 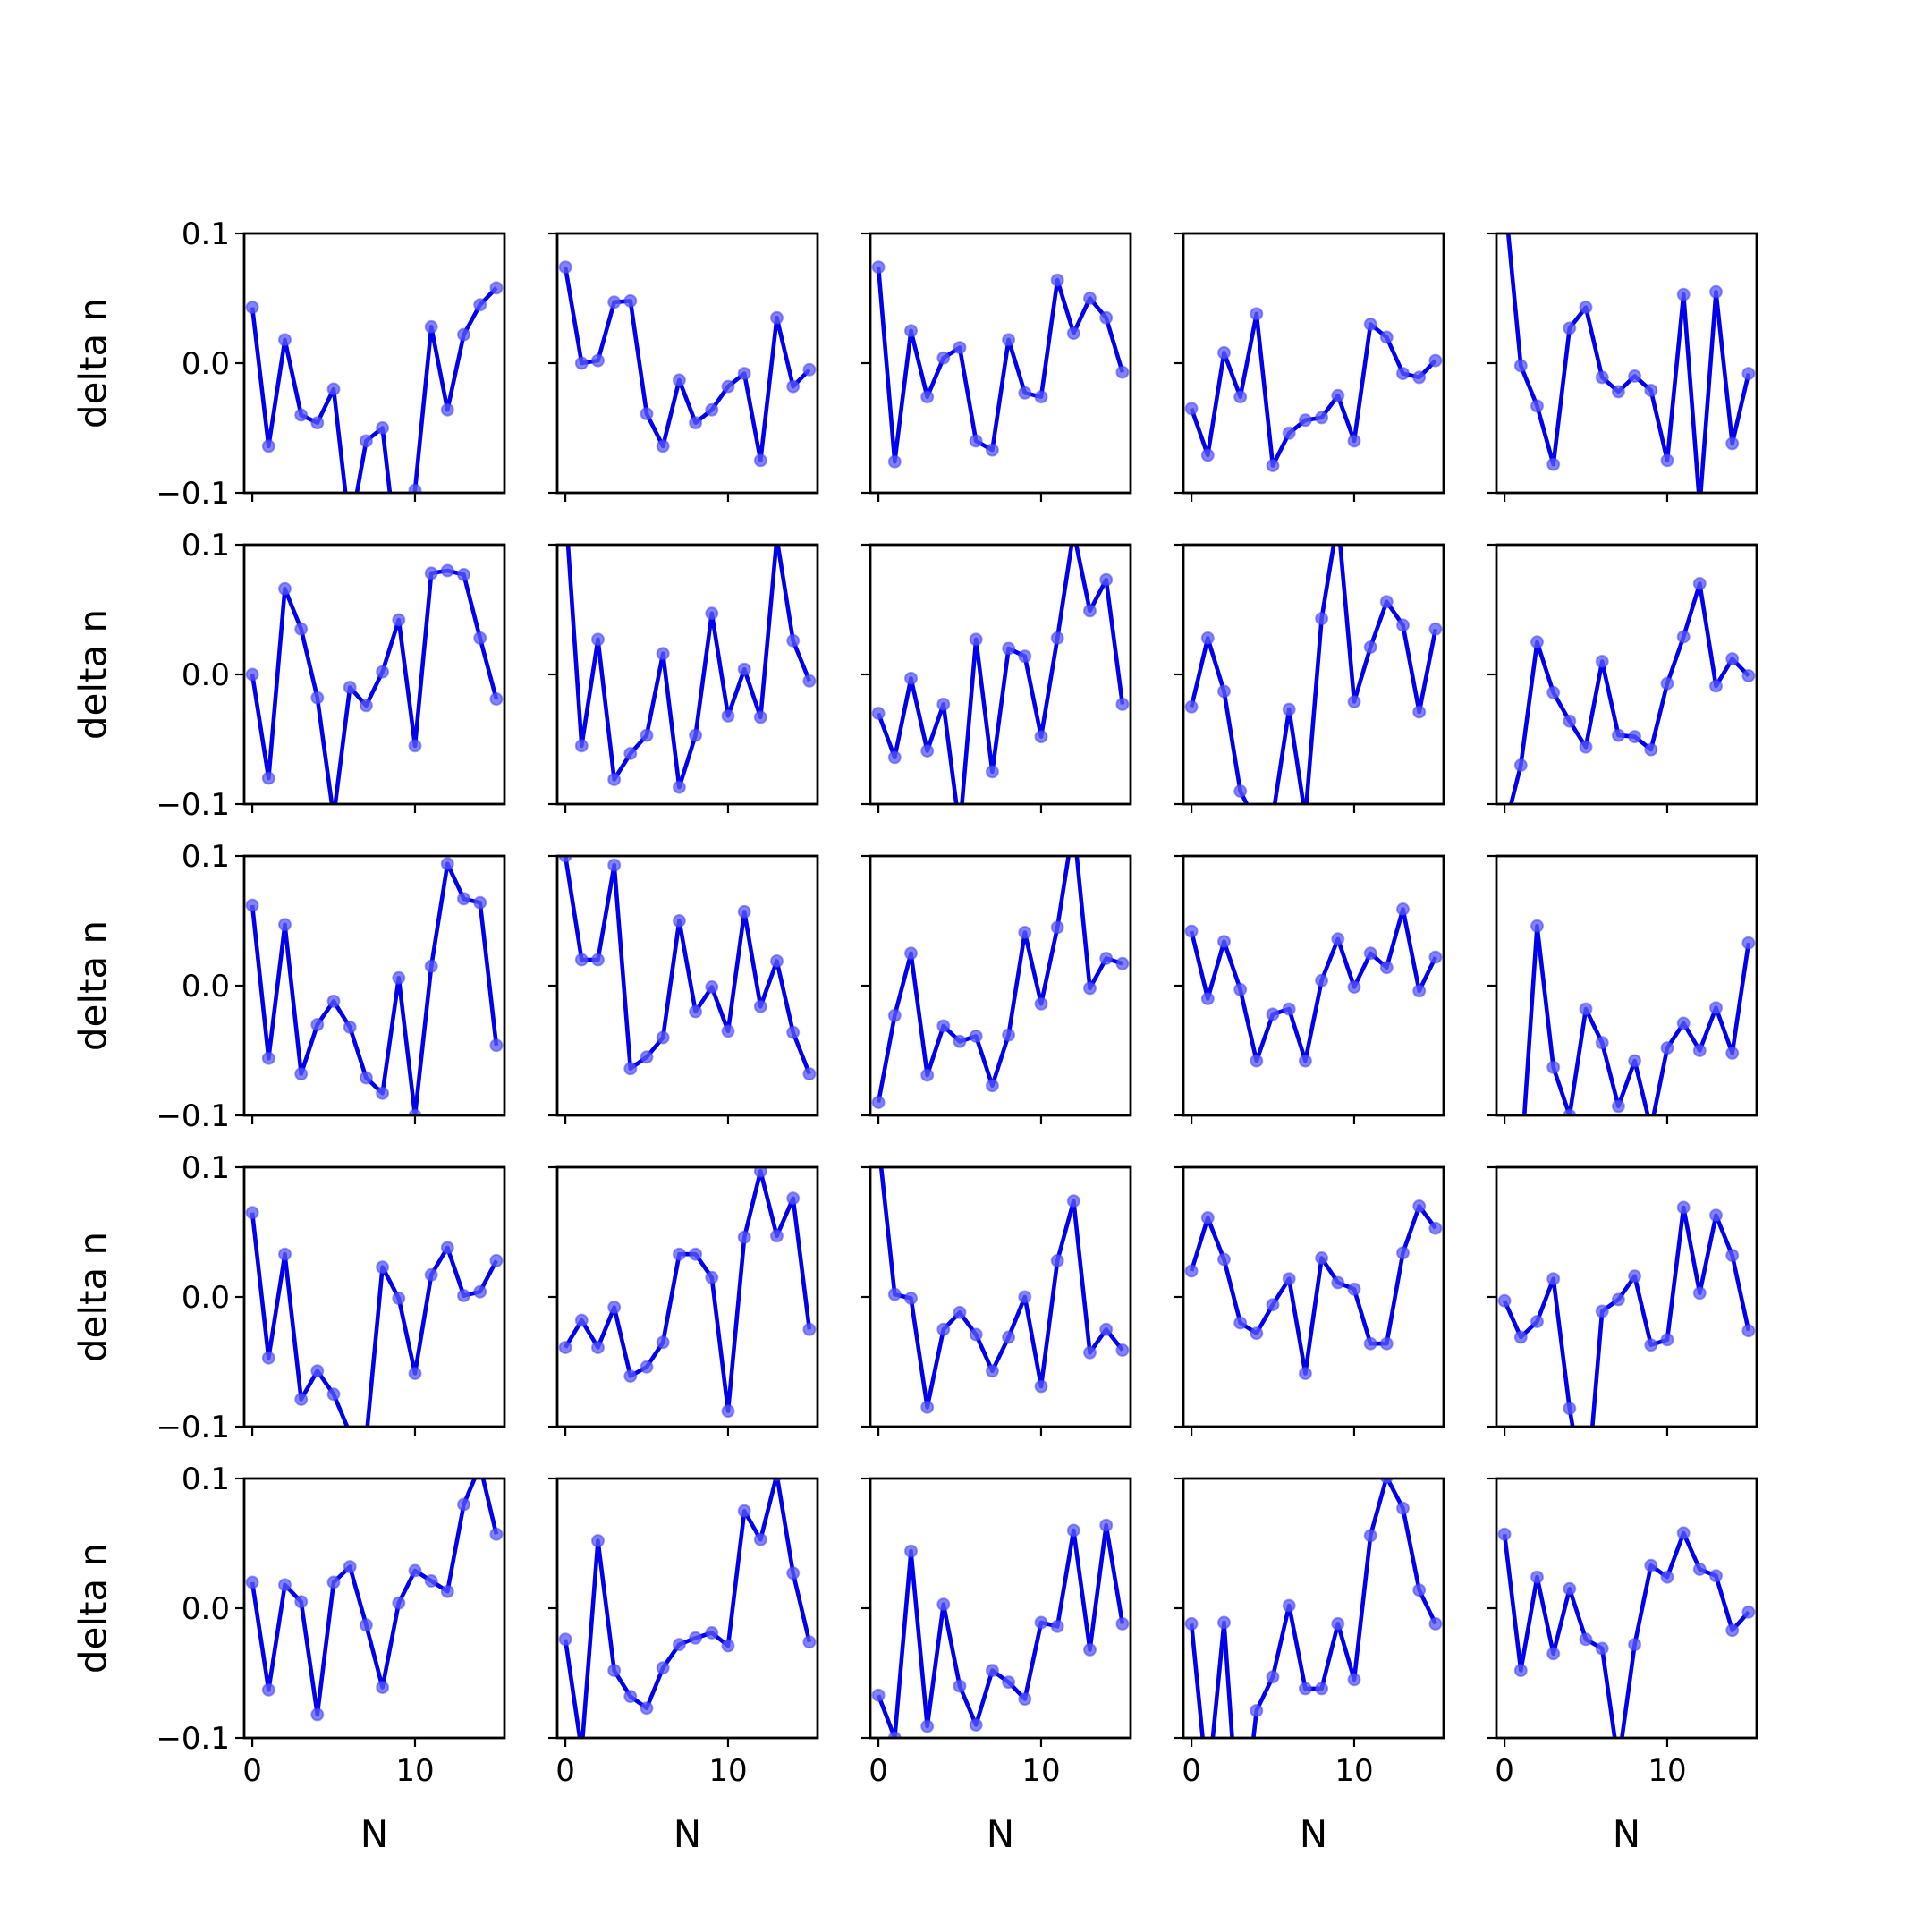 I want to click on x-tick-label: 0, so click(x=565, y=1771).